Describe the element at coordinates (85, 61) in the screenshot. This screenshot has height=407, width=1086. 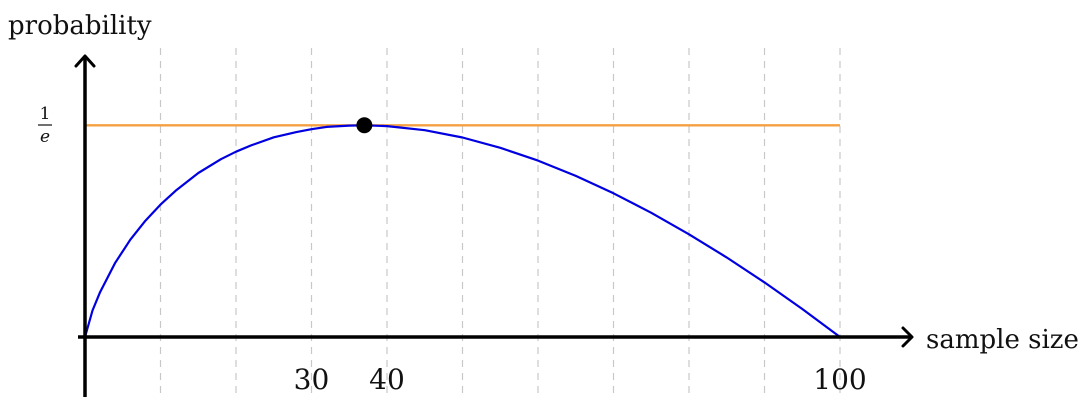
I see `y-axis-arrow` at that location.